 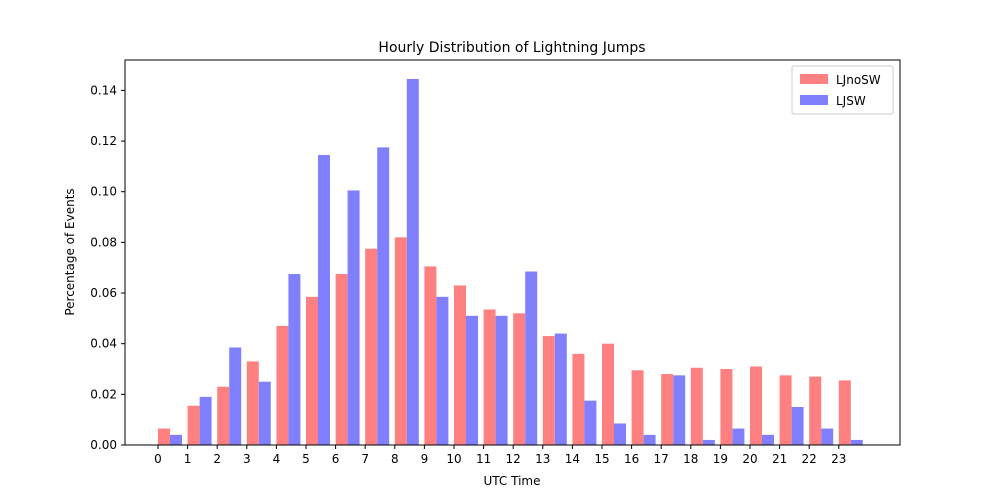 I want to click on x-tick-label-22: 22, so click(x=809, y=459).